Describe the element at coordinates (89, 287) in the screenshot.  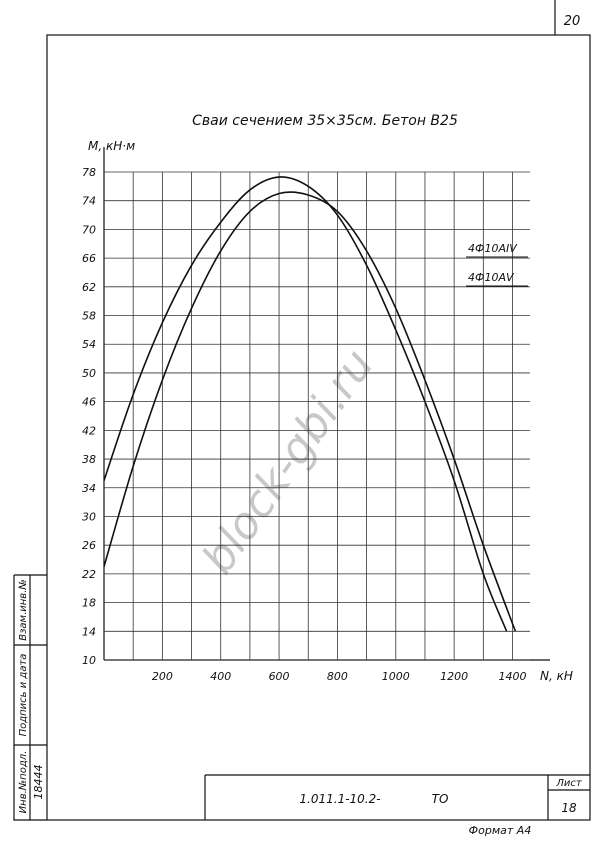
I see `y-tick-label: 62` at that location.